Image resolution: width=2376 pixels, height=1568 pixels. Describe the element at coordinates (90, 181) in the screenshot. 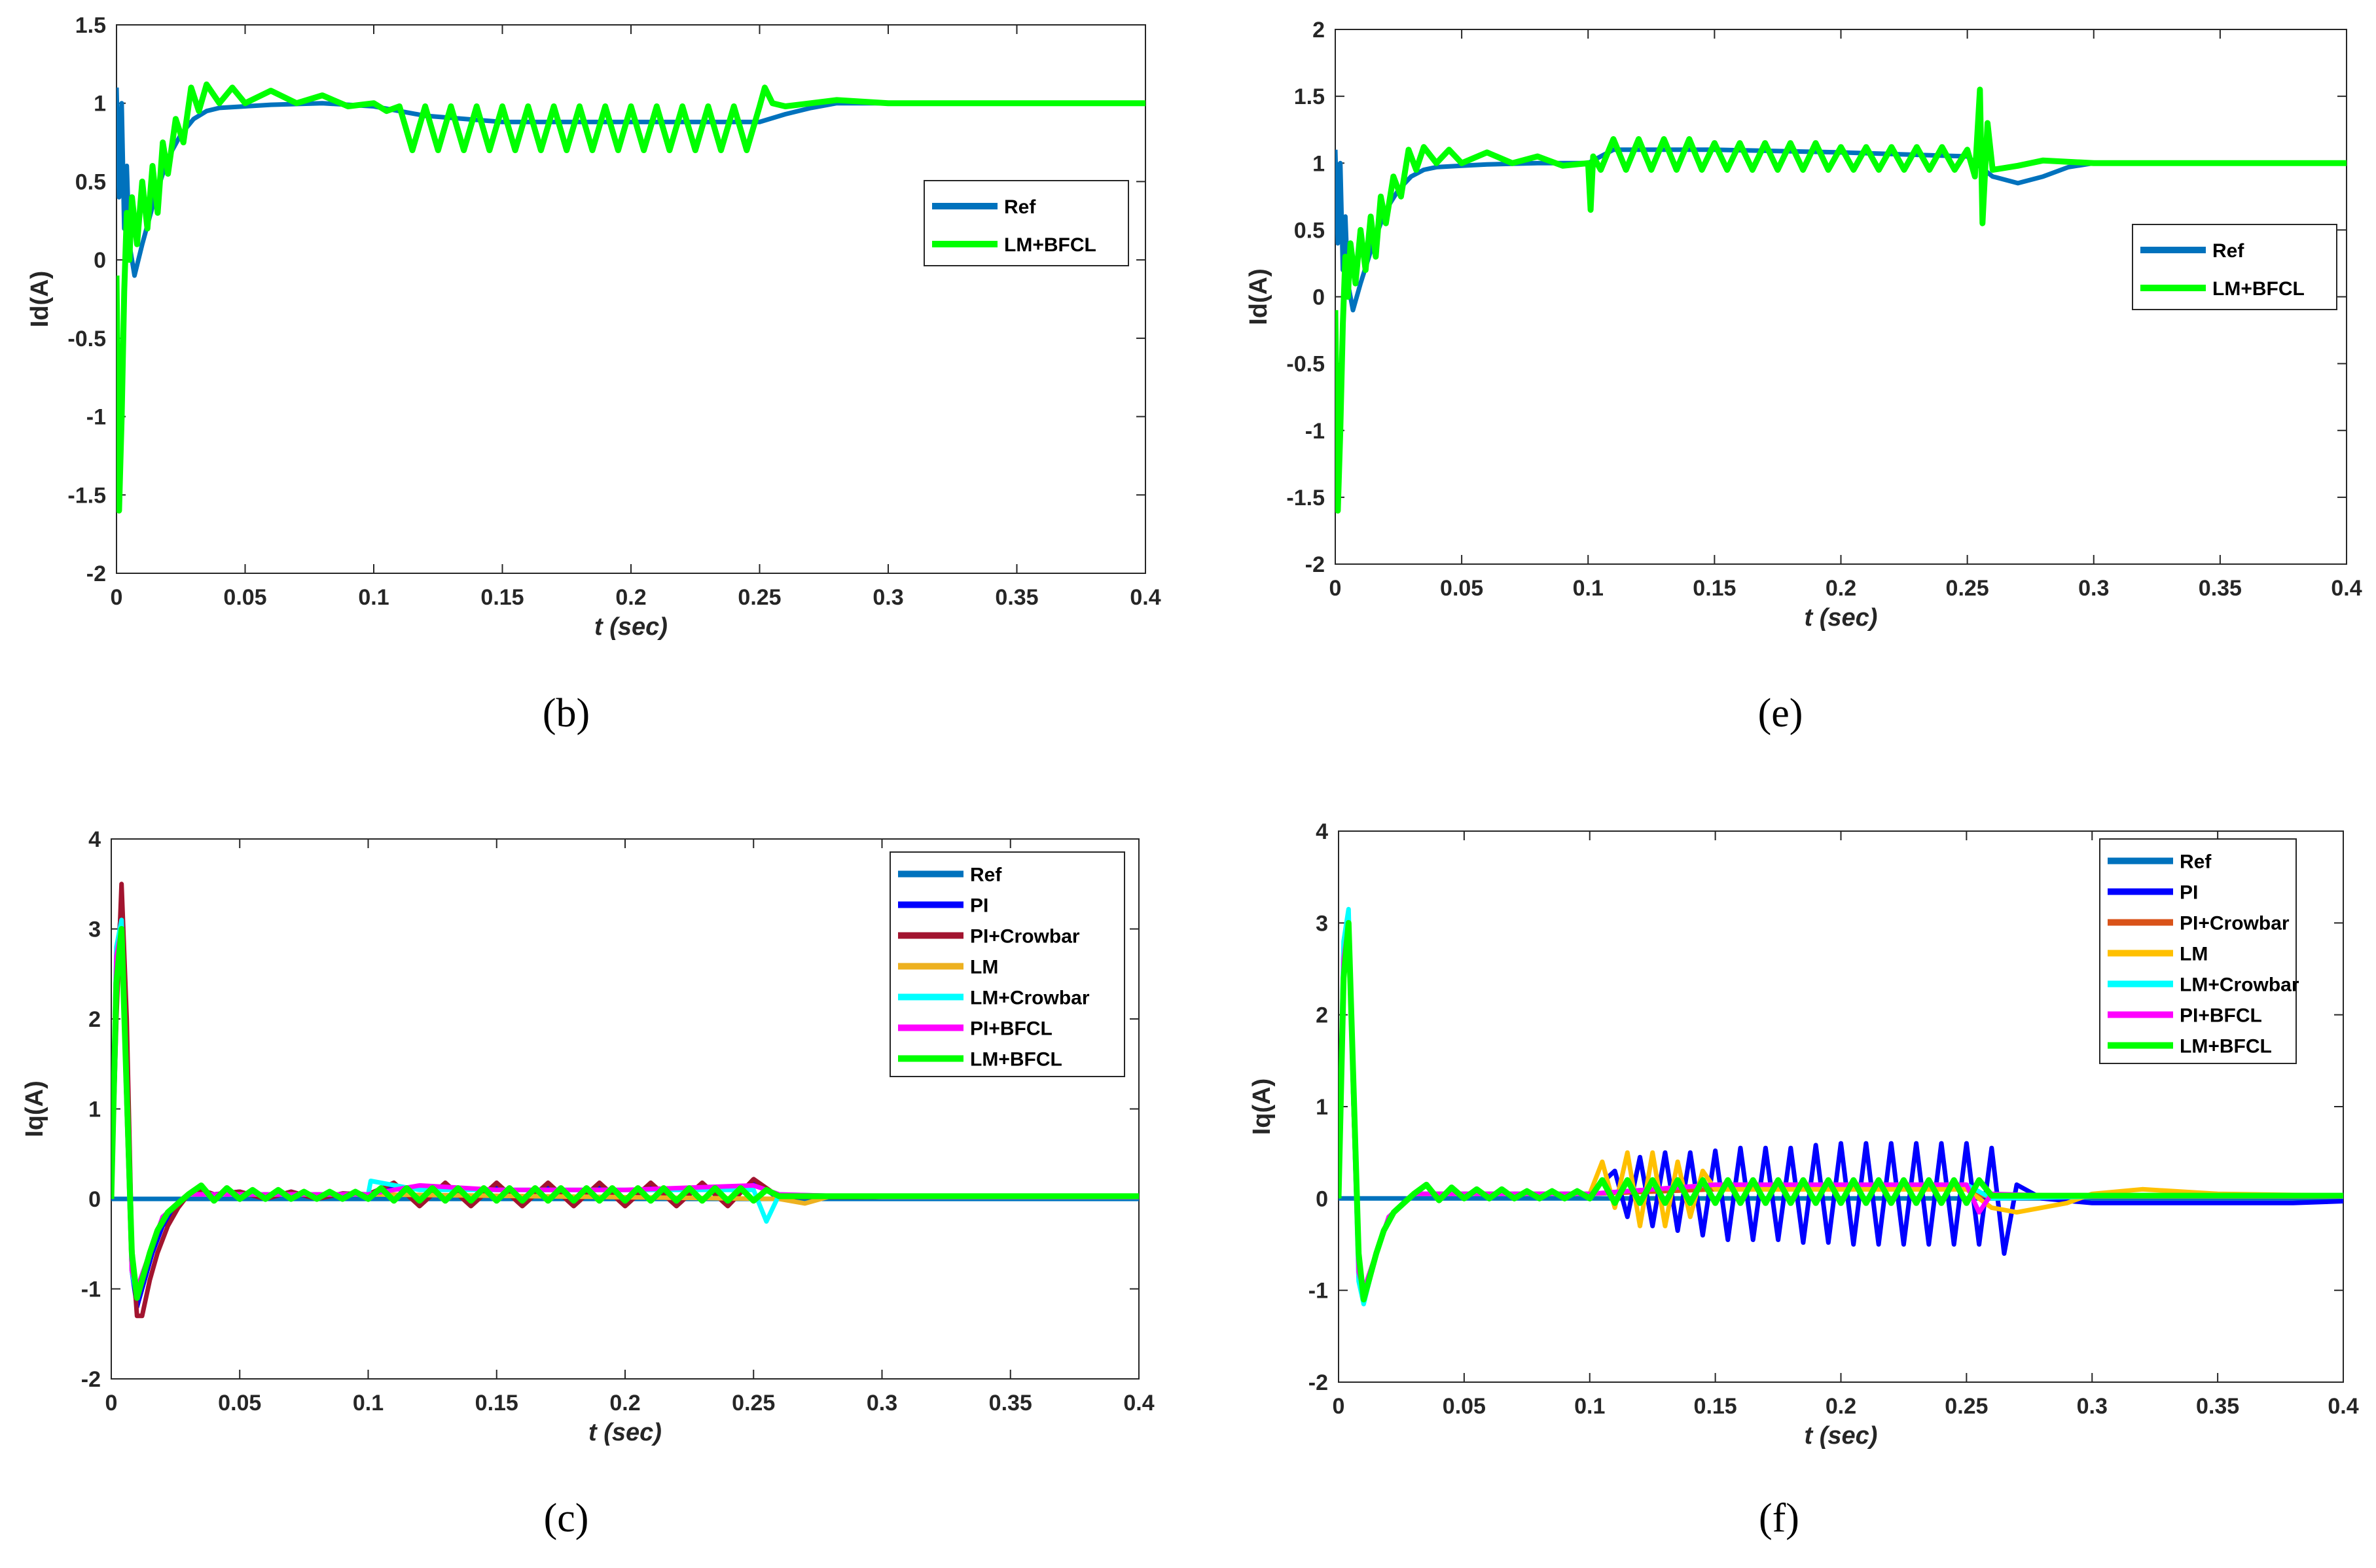

I see `y-tick-label: 0.5` at that location.